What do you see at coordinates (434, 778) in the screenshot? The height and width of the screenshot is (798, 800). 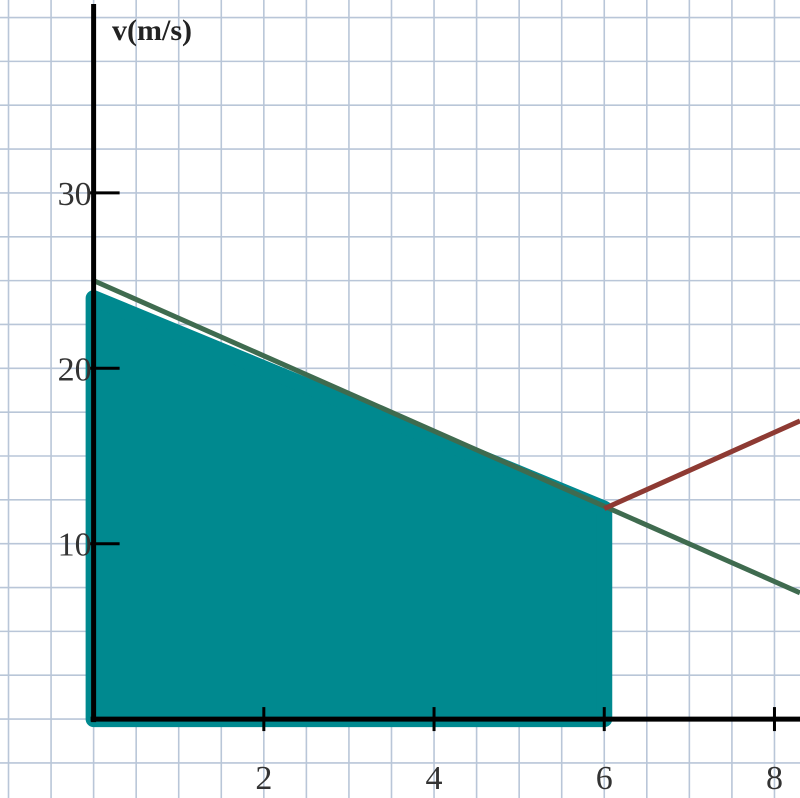 I see `x-tick-label: 4` at bounding box center [434, 778].